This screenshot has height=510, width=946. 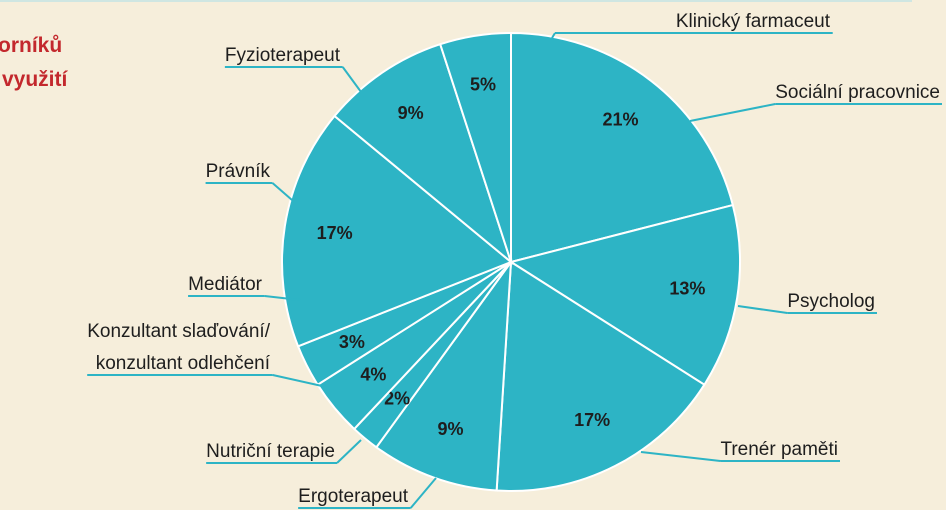 What do you see at coordinates (373, 375) in the screenshot?
I see `value-label: 4%` at bounding box center [373, 375].